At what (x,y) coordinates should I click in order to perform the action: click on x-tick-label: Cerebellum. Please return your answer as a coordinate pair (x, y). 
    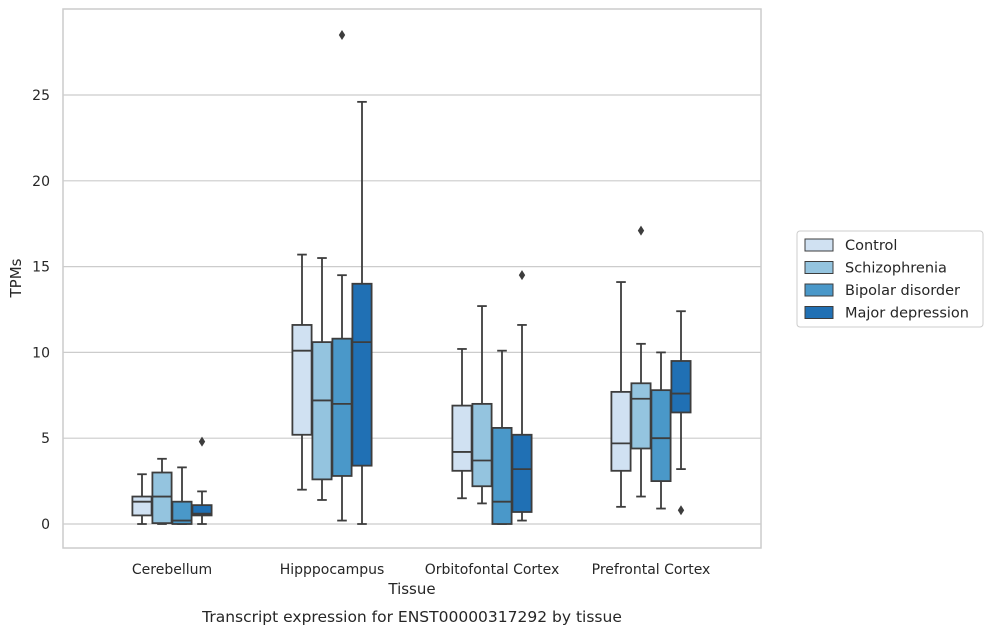
    Looking at the image, I should click on (172, 570).